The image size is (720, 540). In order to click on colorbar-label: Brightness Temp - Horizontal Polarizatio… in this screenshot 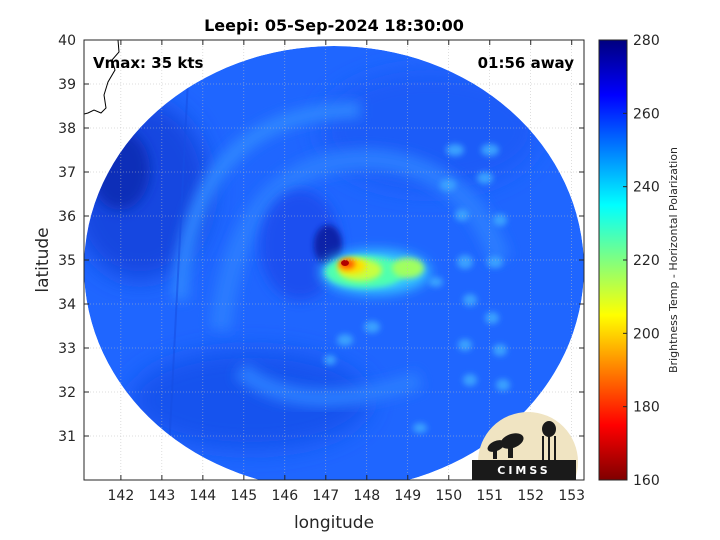, I will do `click(673, 260)`.